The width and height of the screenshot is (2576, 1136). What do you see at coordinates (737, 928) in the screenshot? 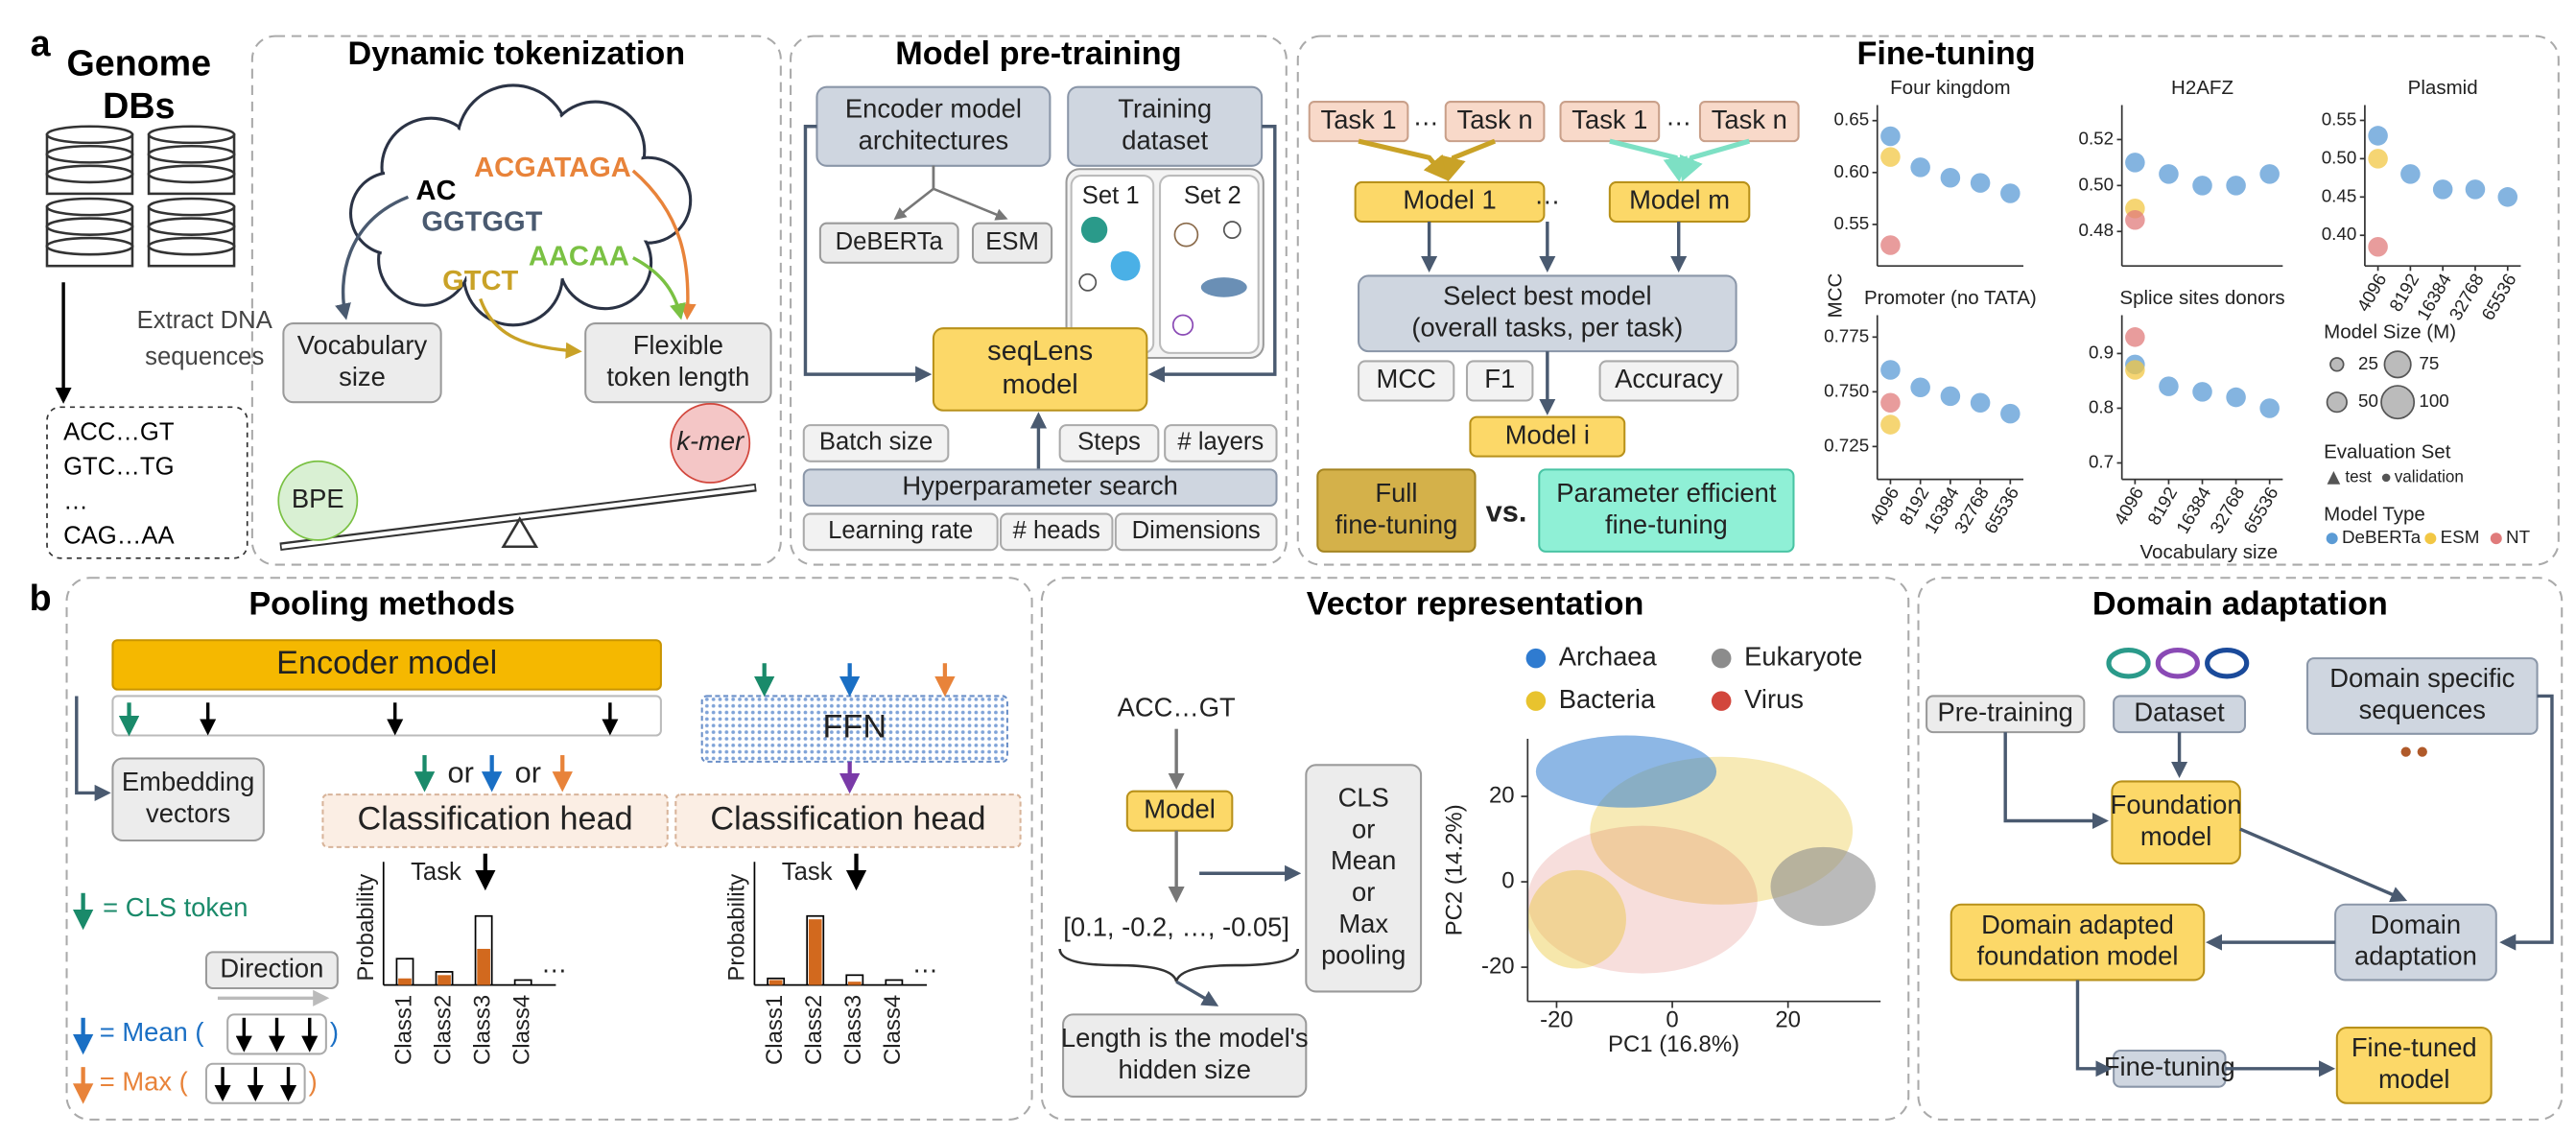
I see `label: Probability` at bounding box center [737, 928].